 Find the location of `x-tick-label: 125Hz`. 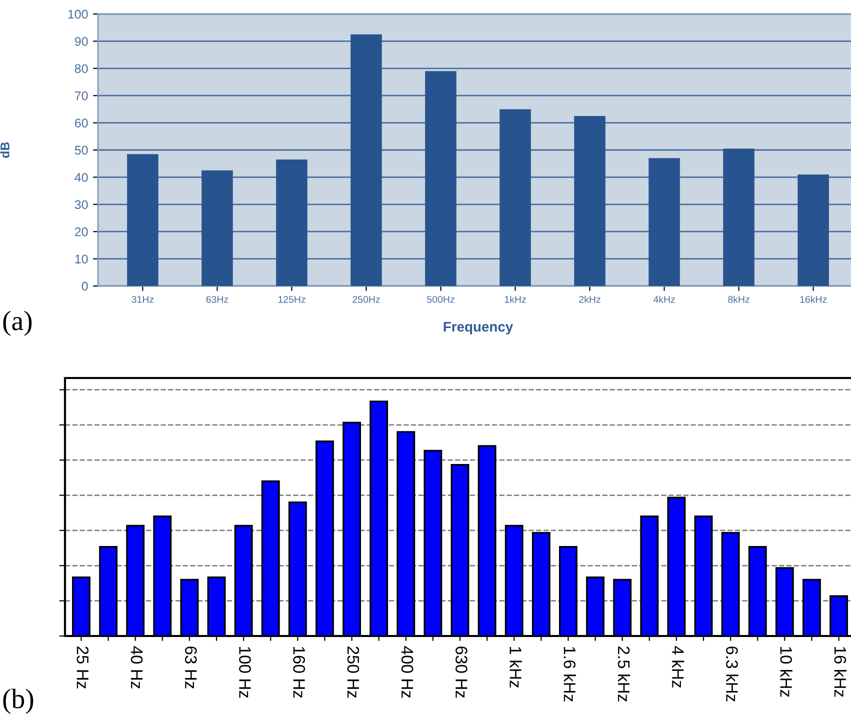

x-tick-label: 125Hz is located at coordinates (292, 299).